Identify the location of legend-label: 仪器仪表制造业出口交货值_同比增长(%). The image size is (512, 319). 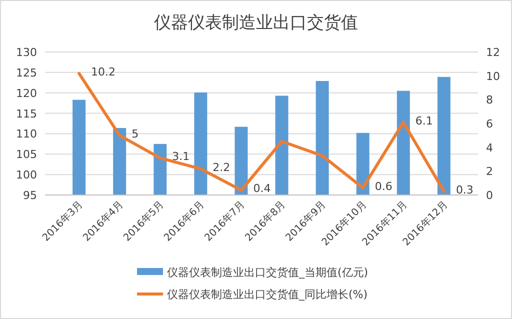
(267, 294).